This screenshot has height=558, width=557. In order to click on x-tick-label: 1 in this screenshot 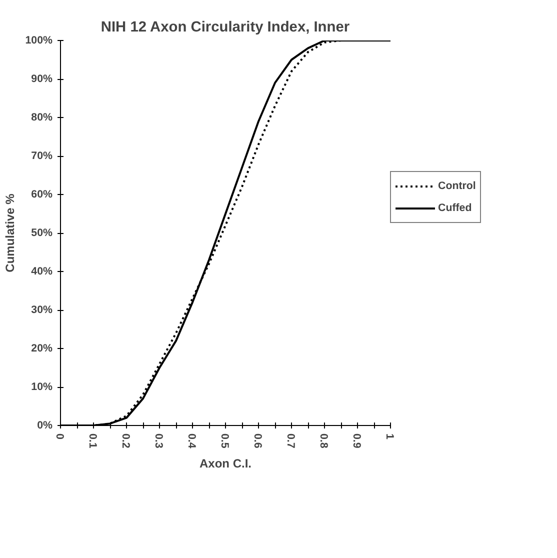, I will do `click(390, 437)`.